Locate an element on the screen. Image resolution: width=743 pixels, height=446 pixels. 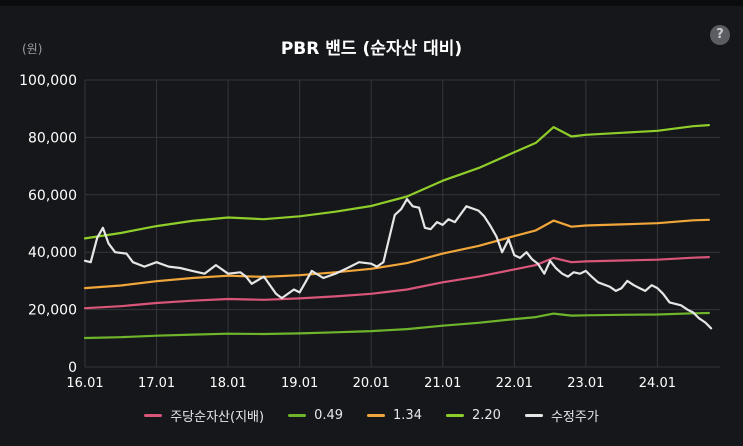
x-tick-label: 16.01 is located at coordinates (84, 383).